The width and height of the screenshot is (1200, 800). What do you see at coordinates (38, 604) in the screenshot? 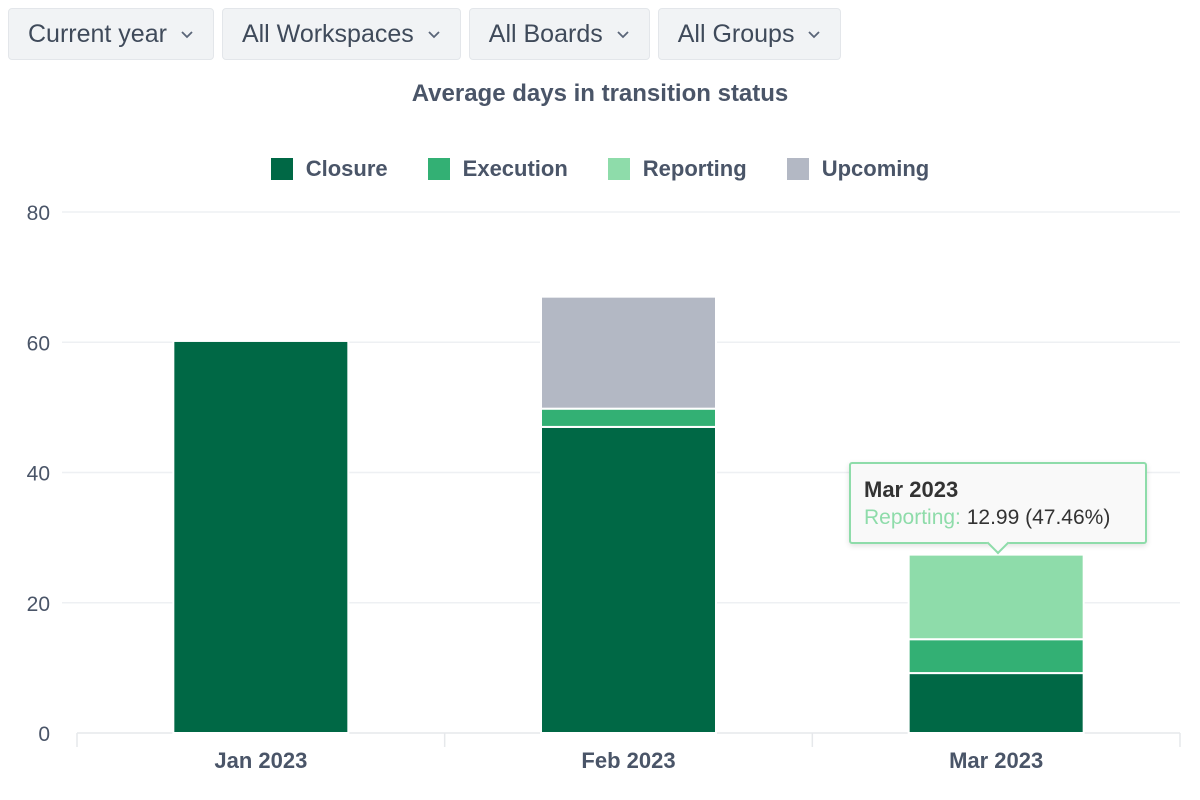
I see `y-tick-label-20: 20` at bounding box center [38, 604].